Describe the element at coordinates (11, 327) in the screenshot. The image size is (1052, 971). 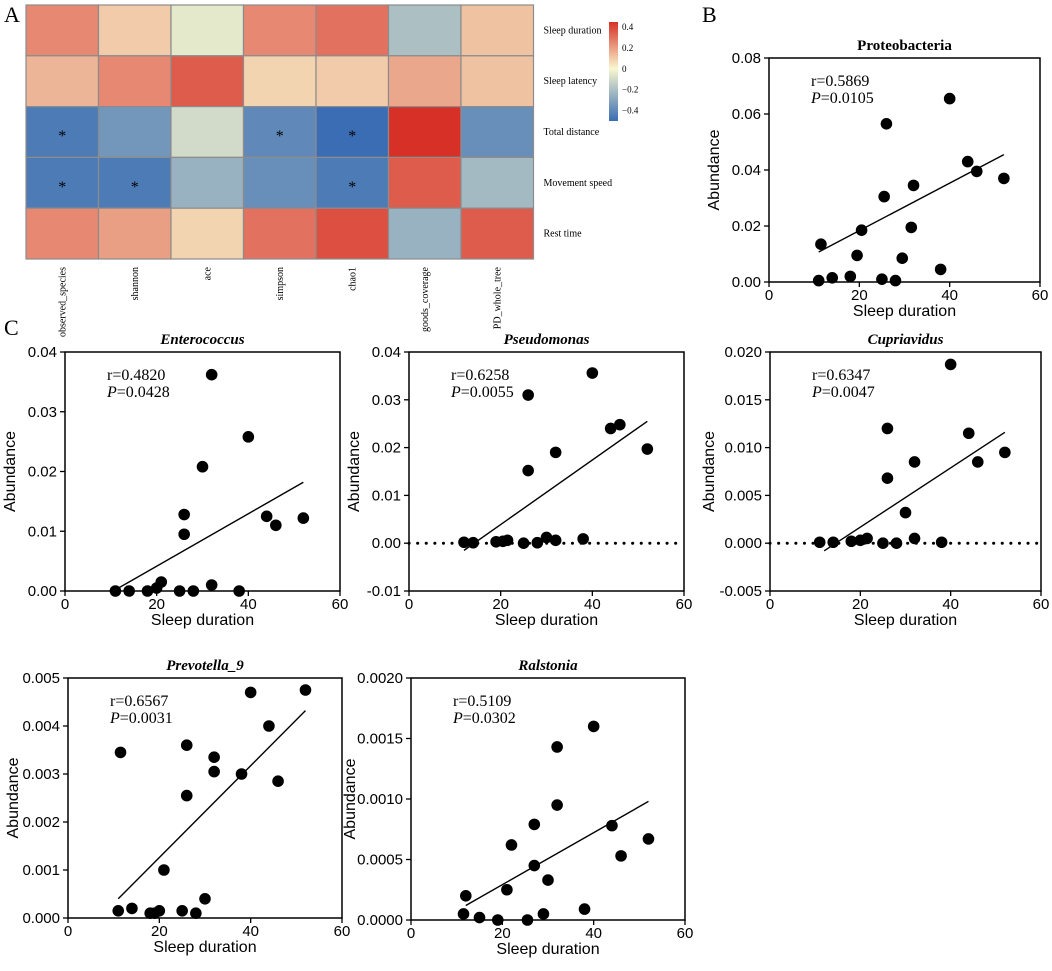
I see `panel-letter-c: C` at that location.